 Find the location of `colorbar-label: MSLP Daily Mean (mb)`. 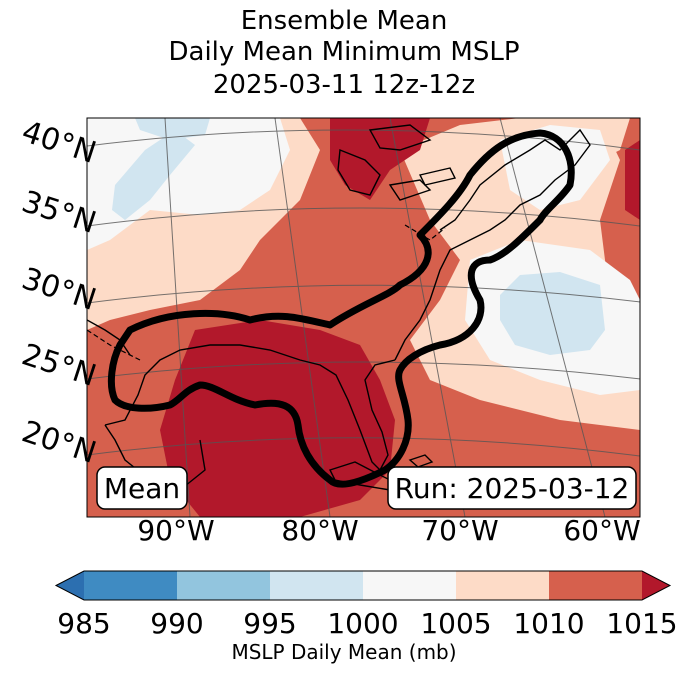

colorbar-label: MSLP Daily Mean (mb) is located at coordinates (344, 652).